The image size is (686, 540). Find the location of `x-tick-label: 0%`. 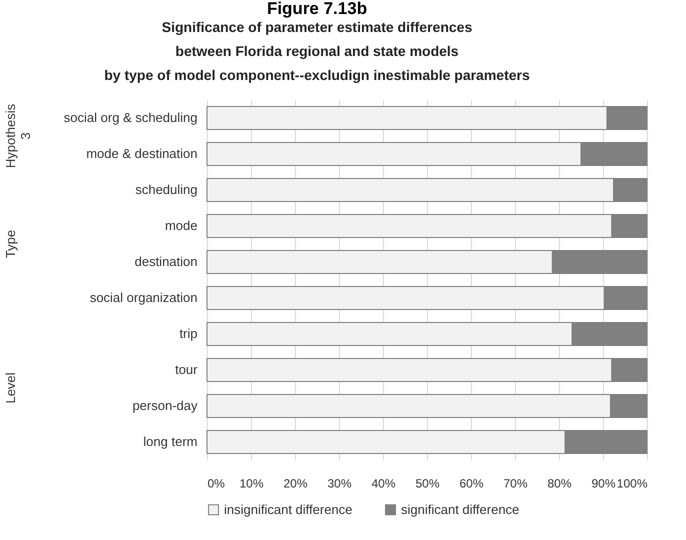

x-tick-label: 0% is located at coordinates (217, 483).